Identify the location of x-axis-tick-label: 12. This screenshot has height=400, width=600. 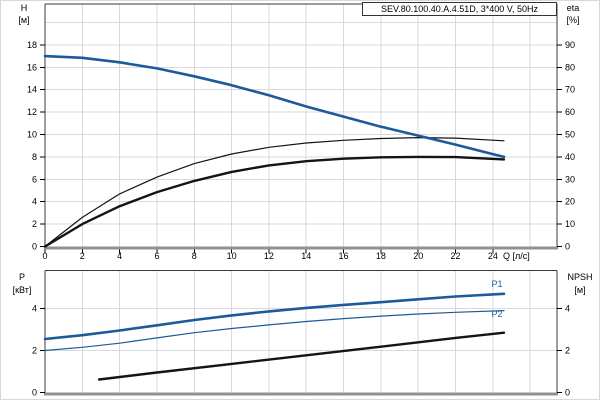
(269, 256).